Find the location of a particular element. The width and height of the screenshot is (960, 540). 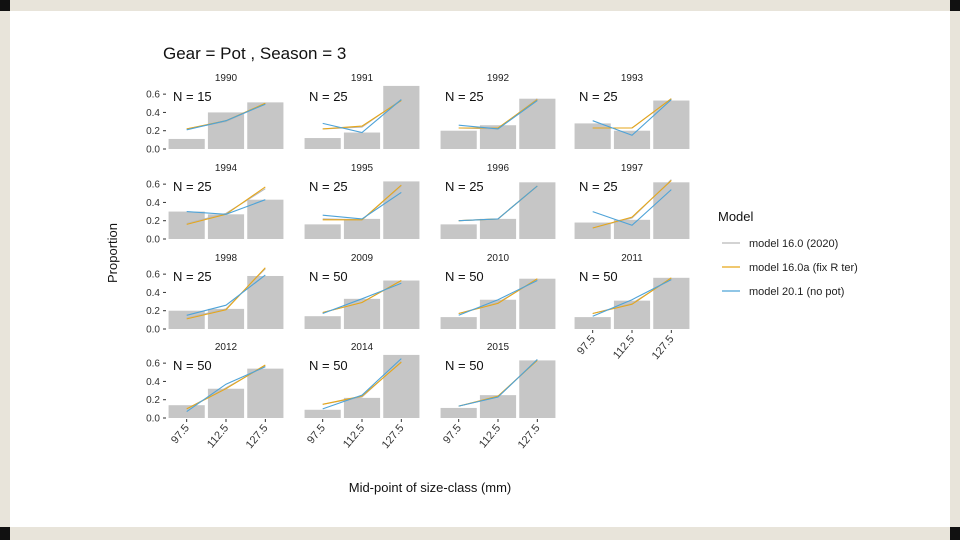

corner-top-left is located at coordinates (5, 5).